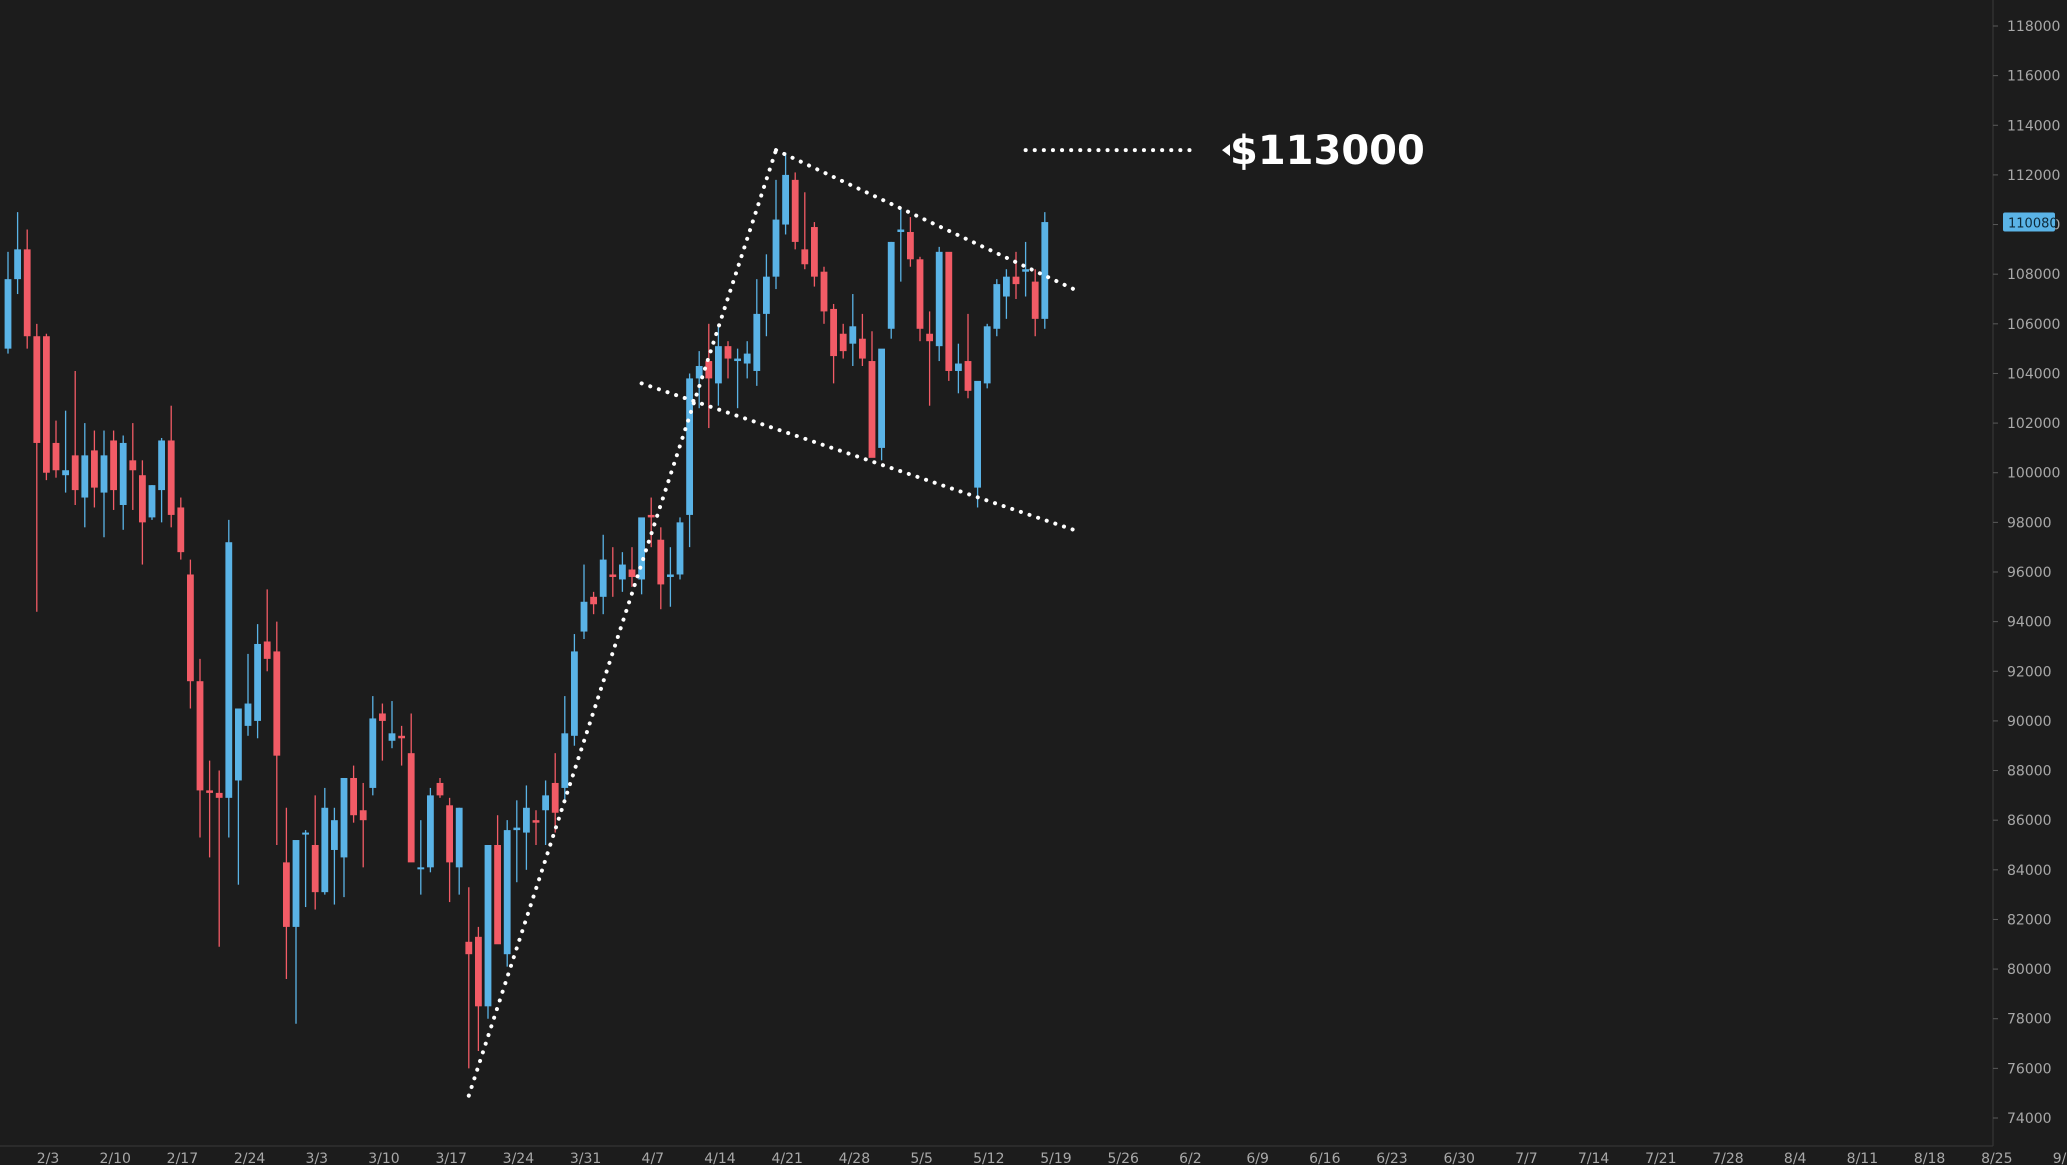  I want to click on y-tick-label: 94000, so click(2029, 623).